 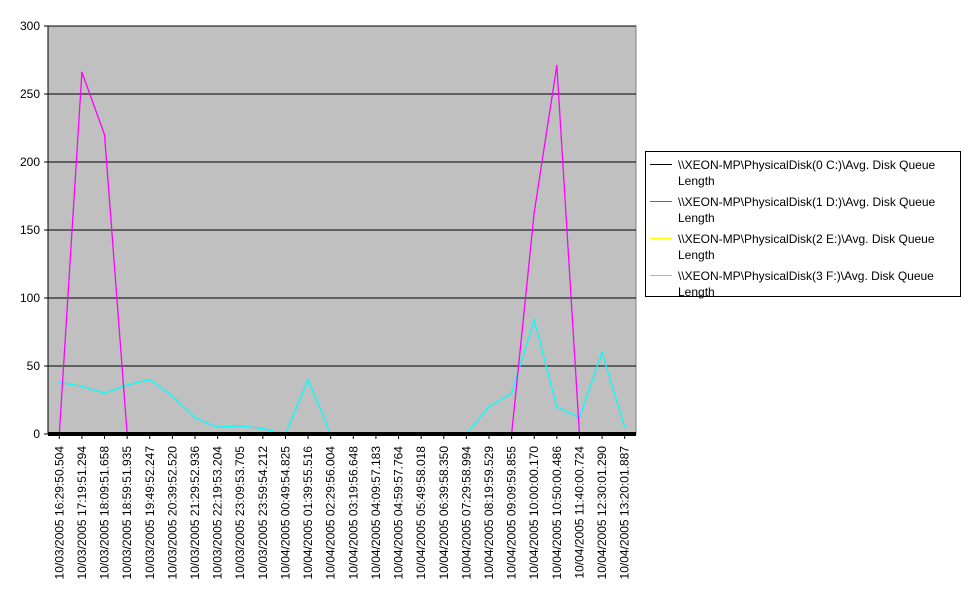 I want to click on x-tick-label: 10/03/2005 23:09:53.705, so click(x=240, y=513).